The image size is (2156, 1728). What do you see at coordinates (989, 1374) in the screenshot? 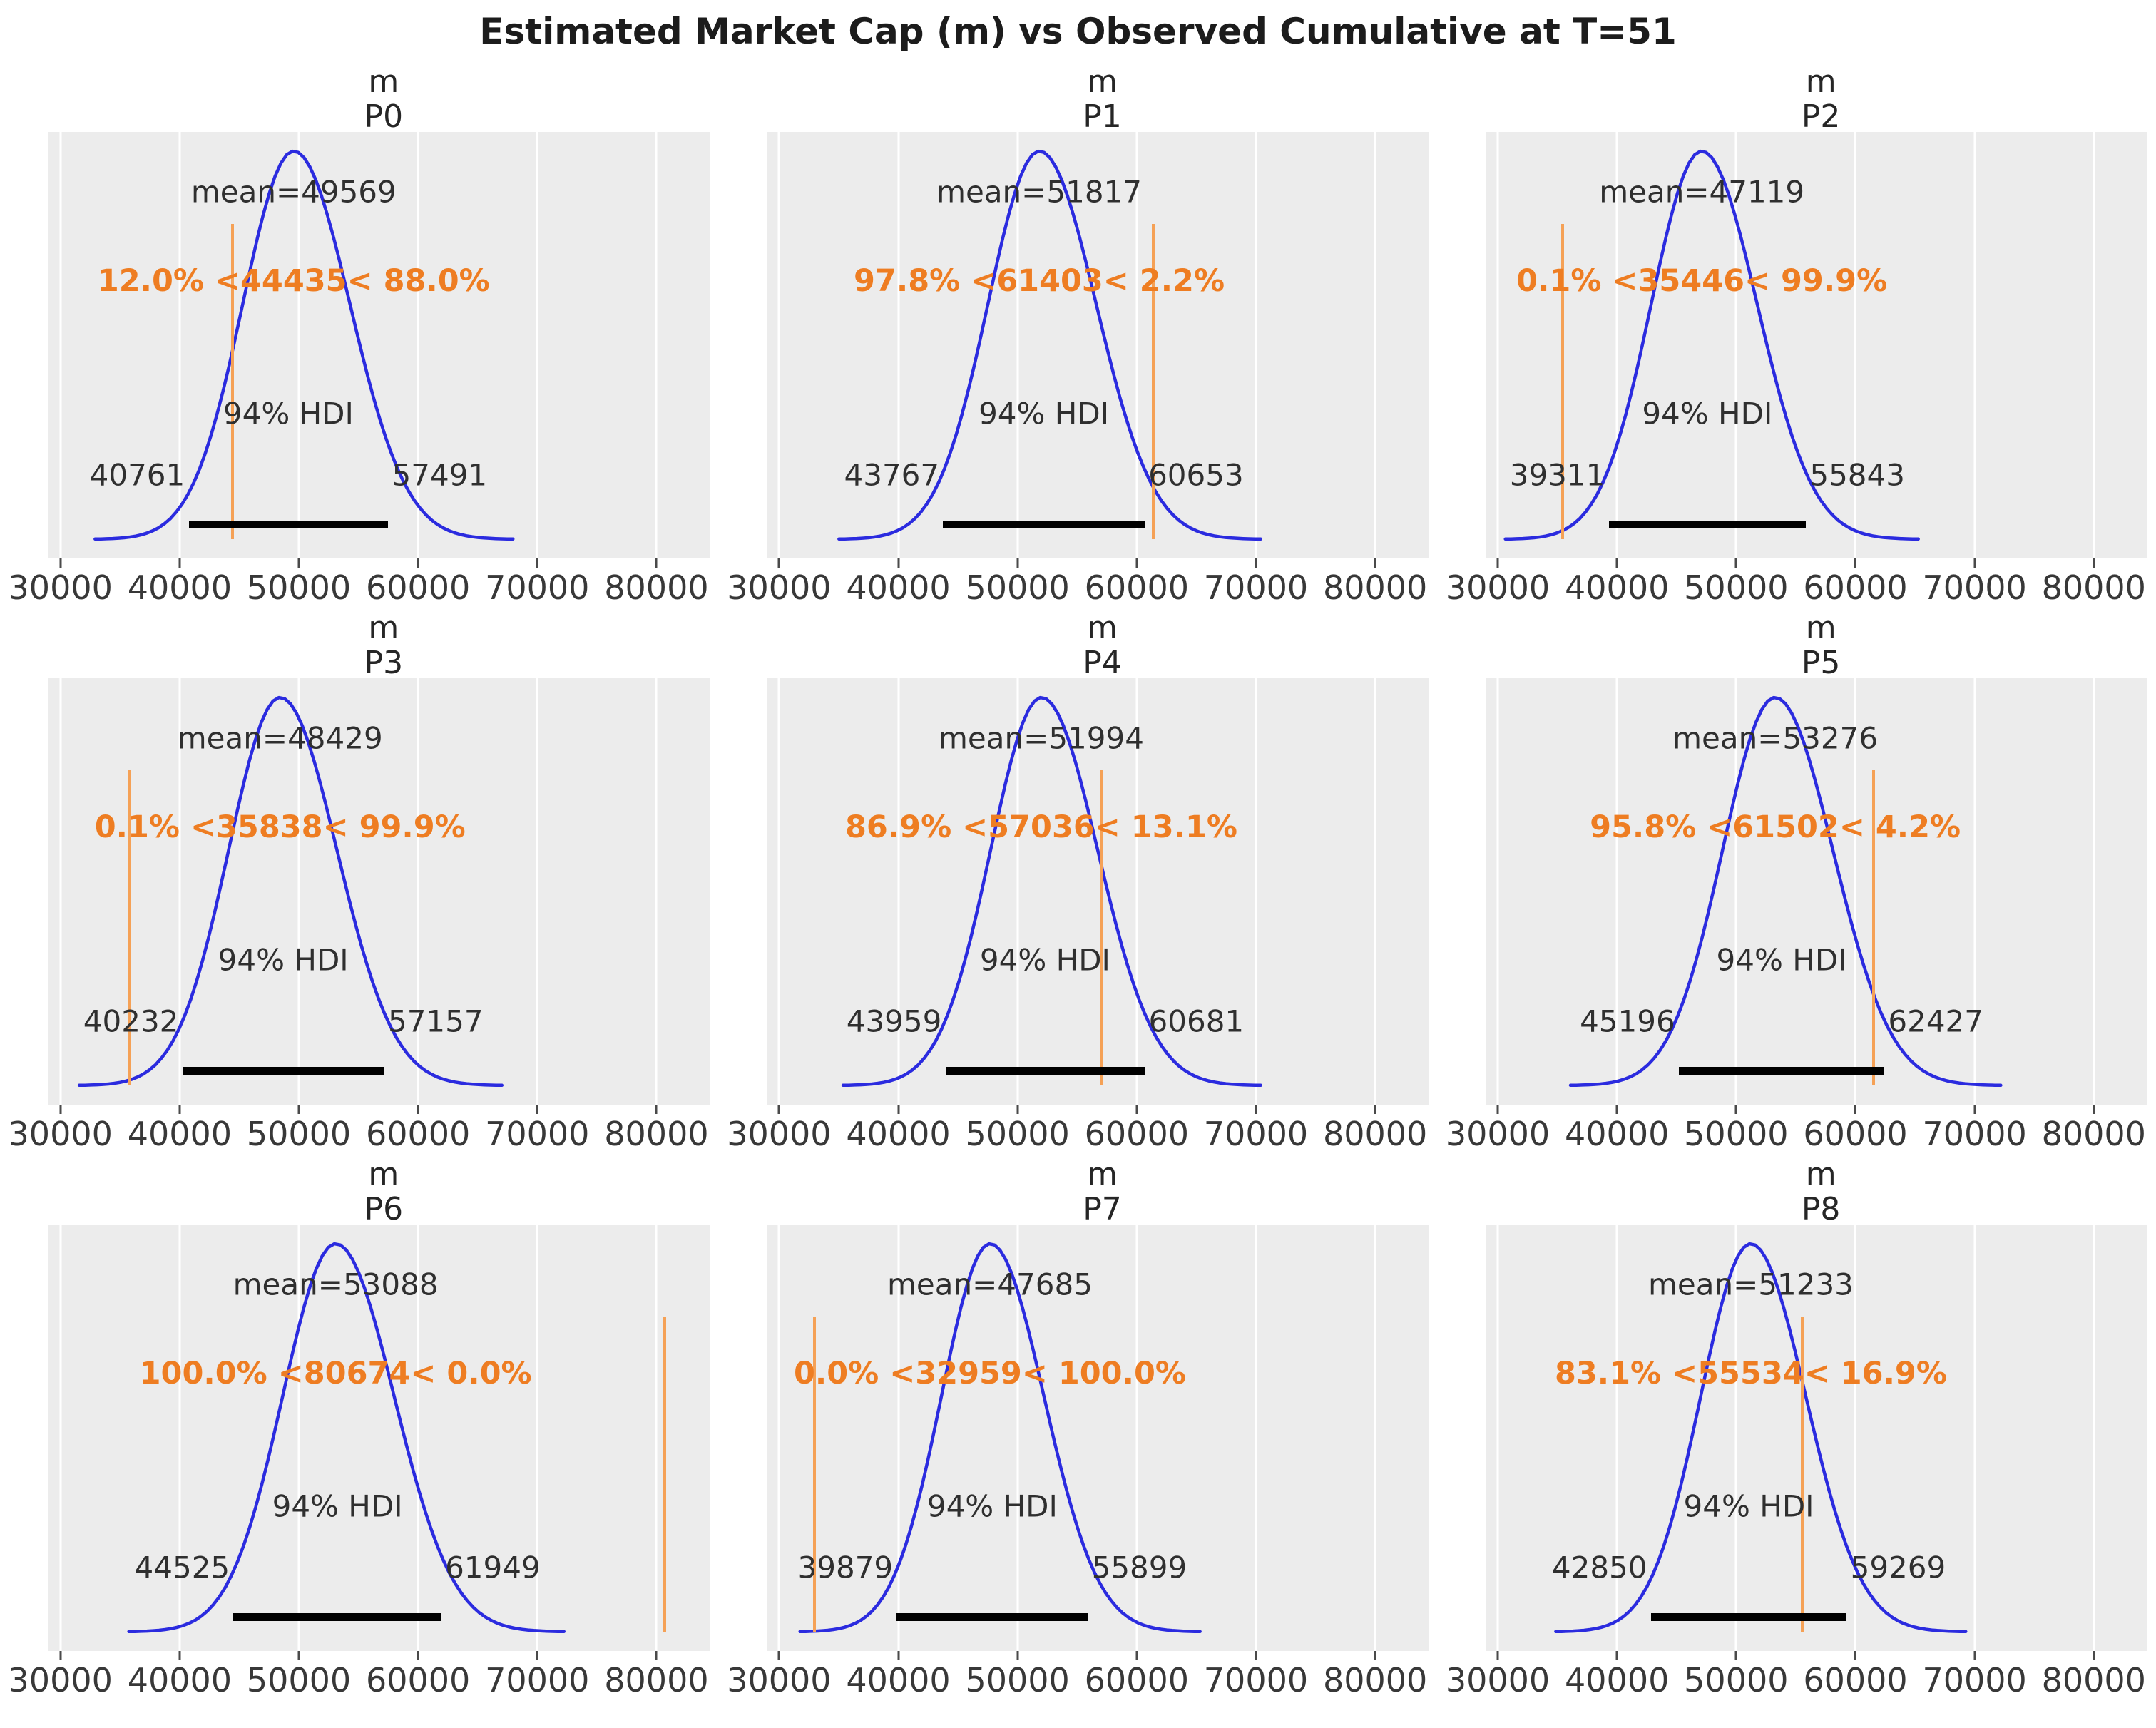
I see `ref-percent-label: 0.0% <32959< 100.0%` at bounding box center [989, 1374].